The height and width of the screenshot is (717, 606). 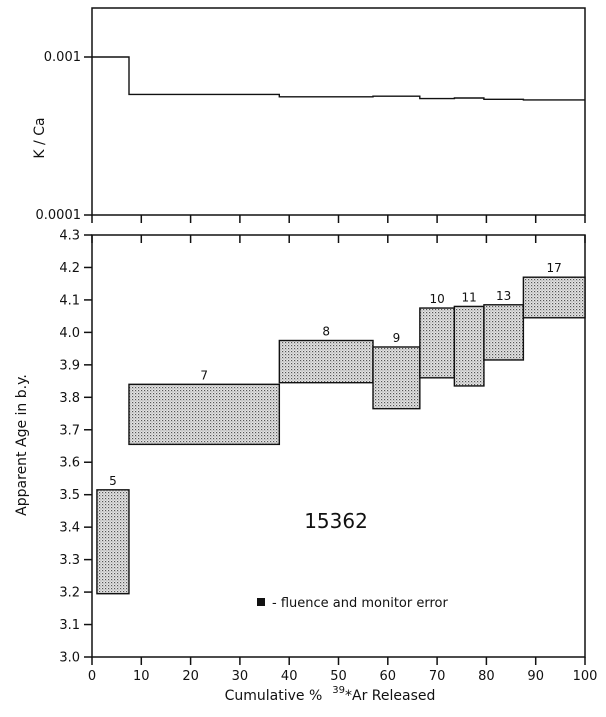 I want to click on sample-number: 15362, so click(x=336, y=521).